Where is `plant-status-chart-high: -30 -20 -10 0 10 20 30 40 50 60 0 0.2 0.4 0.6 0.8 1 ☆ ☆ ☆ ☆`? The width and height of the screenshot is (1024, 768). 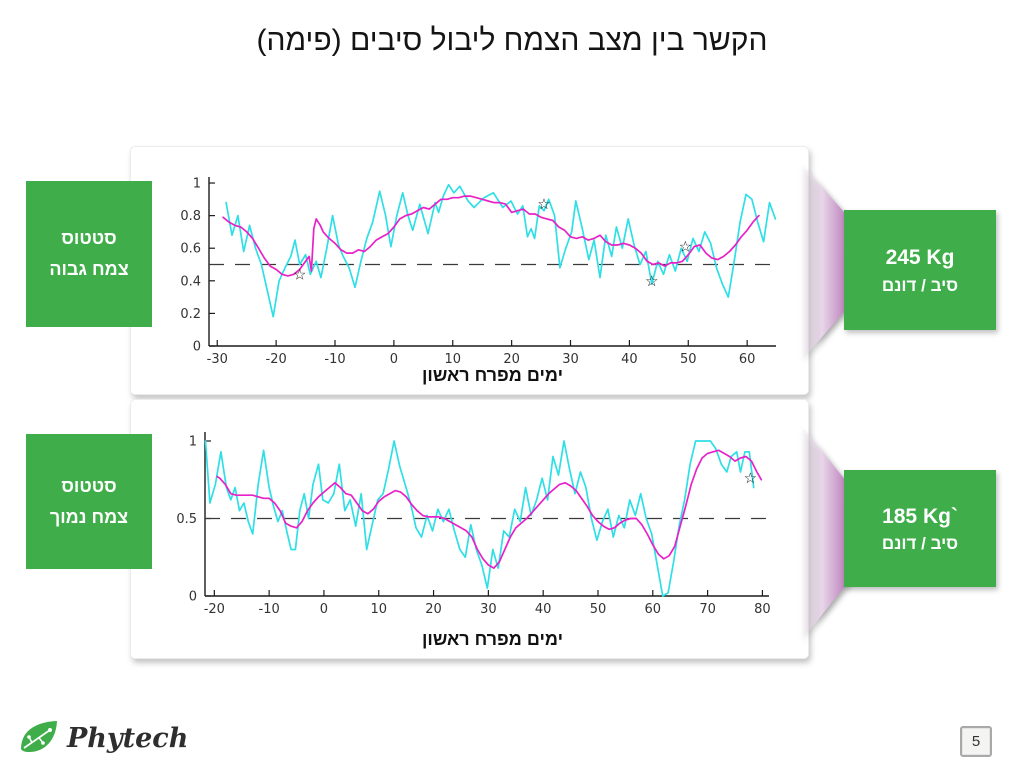
plant-status-chart-high: -30 -20 -10 0 10 20 30 40 50 60 0 0.2 0.4 0.6 0.8 1 ☆ ☆ ☆ ☆ is located at coordinates (478, 272).